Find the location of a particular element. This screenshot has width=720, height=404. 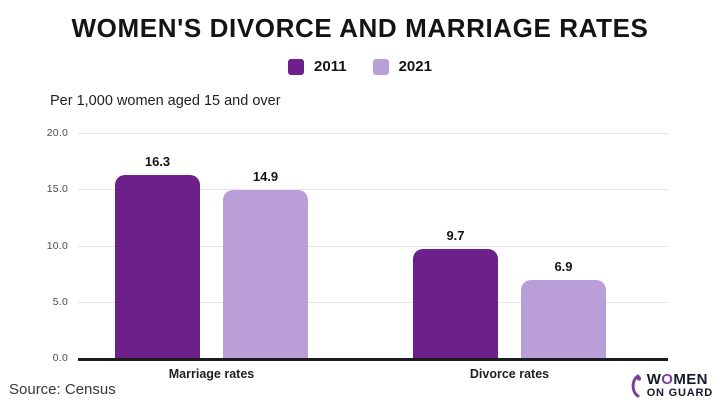

chart-subtitle: Per 1,000 women aged 15 and over is located at coordinates (165, 101).